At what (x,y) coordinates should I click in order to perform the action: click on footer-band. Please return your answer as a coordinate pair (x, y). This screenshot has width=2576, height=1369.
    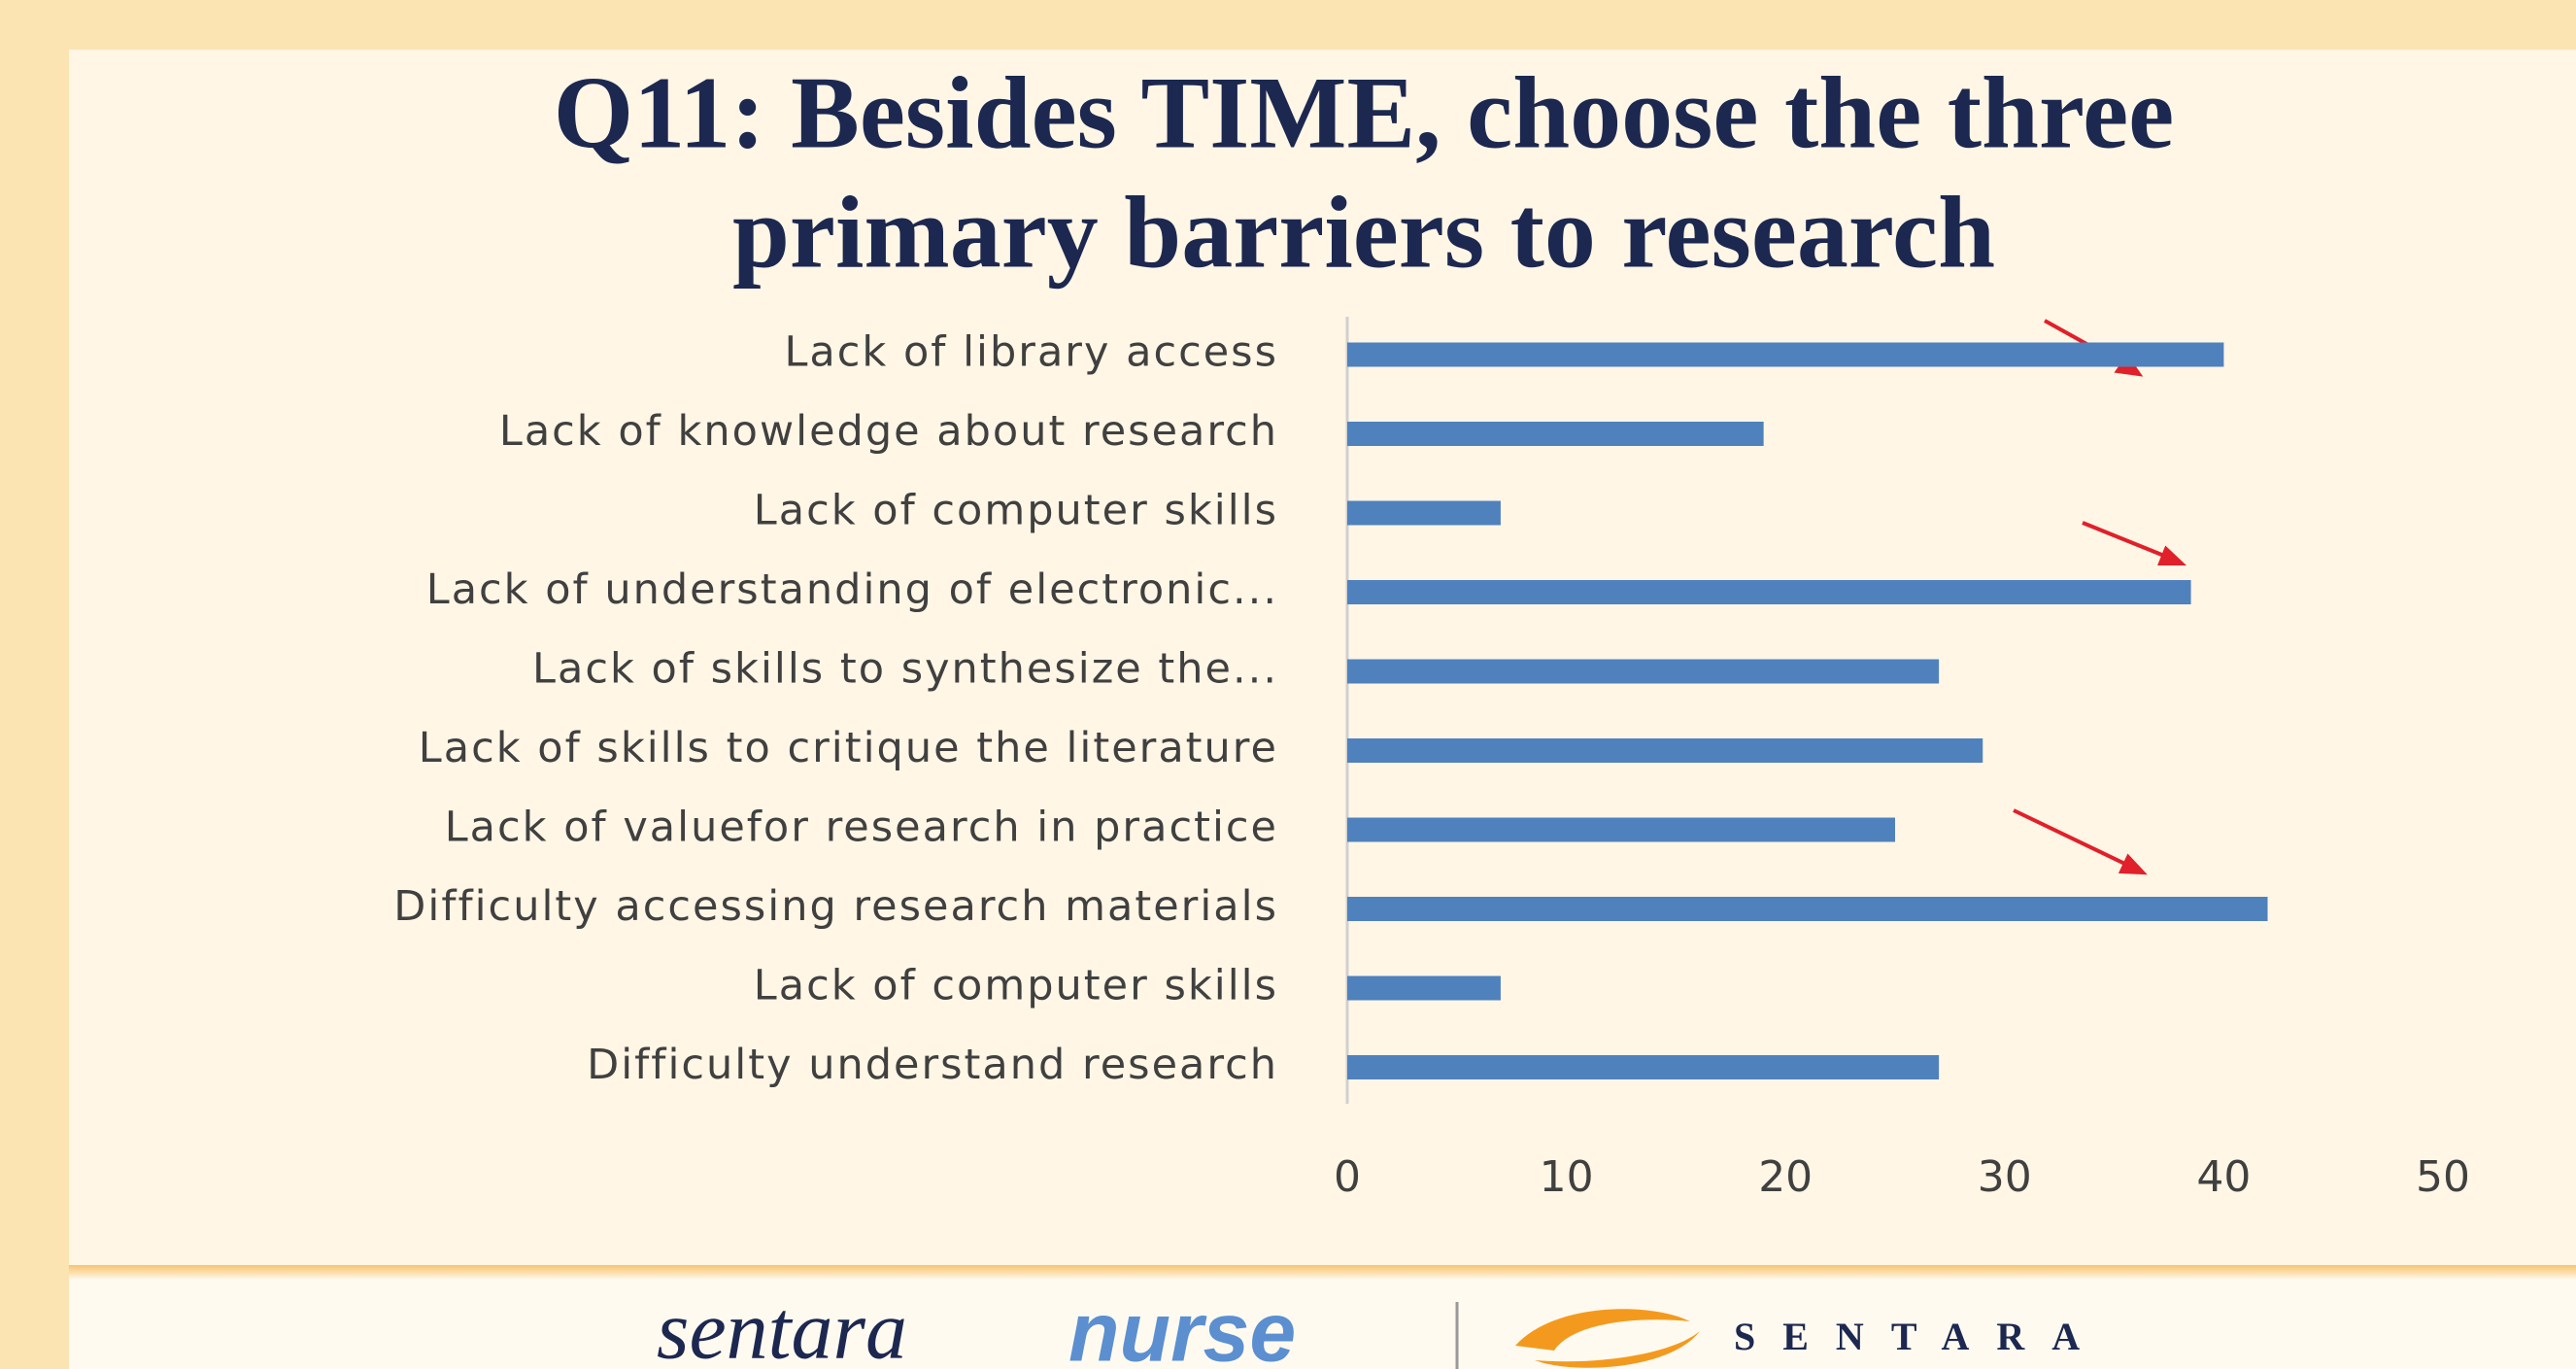
    Looking at the image, I should click on (1322, 1272).